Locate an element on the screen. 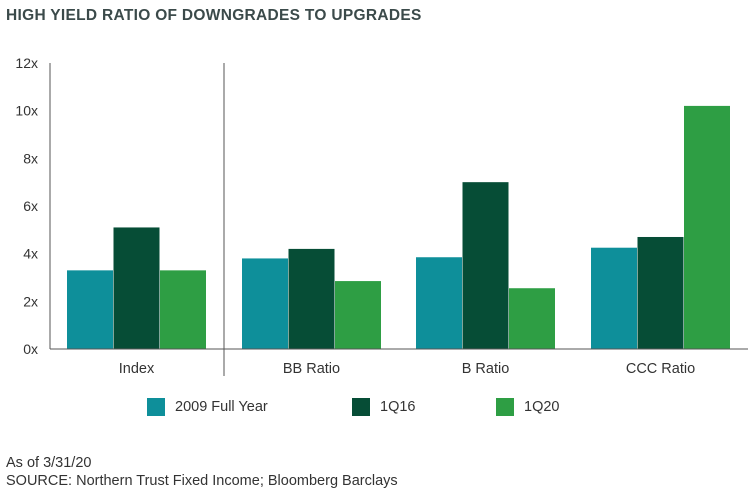  as-of-note: As of 3/31/20 is located at coordinates (49, 463).